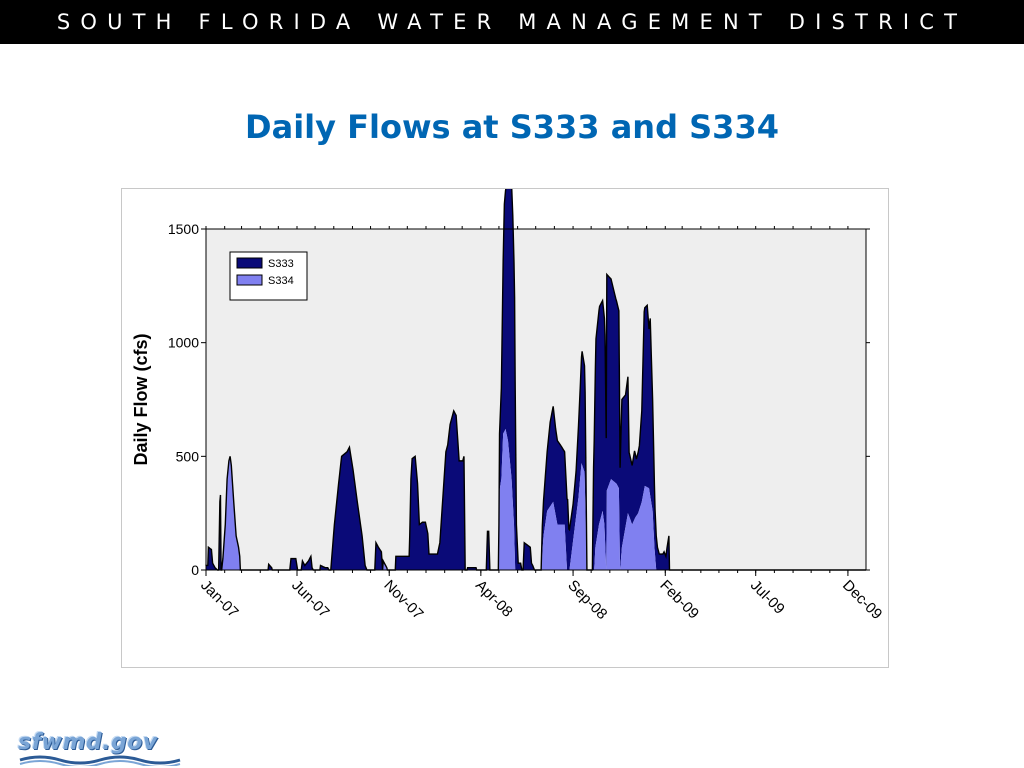 This screenshot has height=768, width=1024. I want to click on banner-title: SOUTH FLORIDA WATER MANAGEMENT DISTRICT, so click(512, 22).